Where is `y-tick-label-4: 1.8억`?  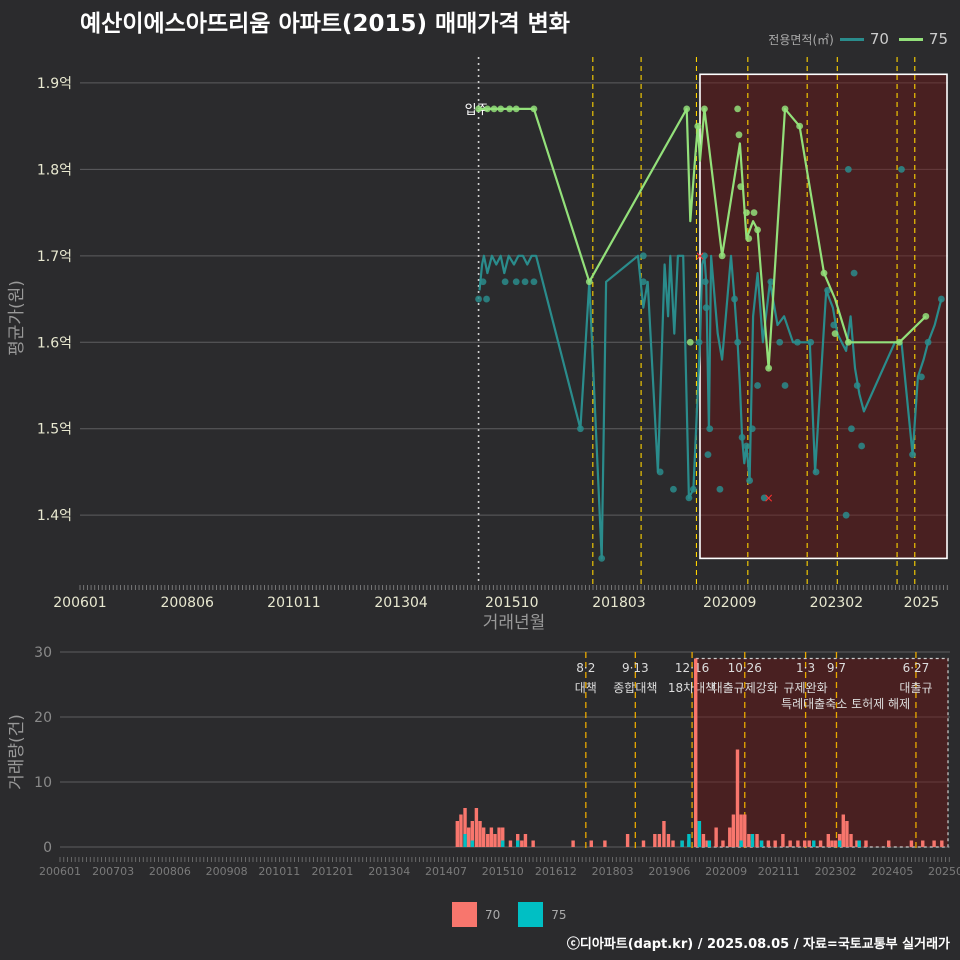
y-tick-label-4: 1.8억 is located at coordinates (54, 170).